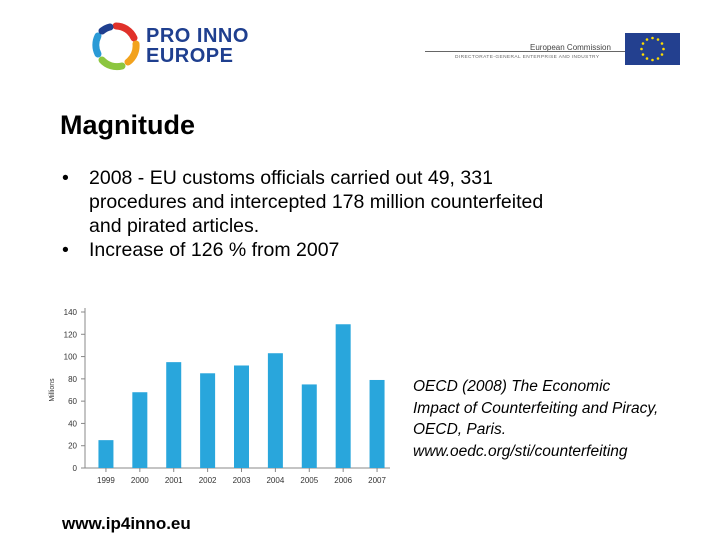 The image size is (720, 540). What do you see at coordinates (72, 379) in the screenshot?
I see `y-tick-label: 80` at bounding box center [72, 379].